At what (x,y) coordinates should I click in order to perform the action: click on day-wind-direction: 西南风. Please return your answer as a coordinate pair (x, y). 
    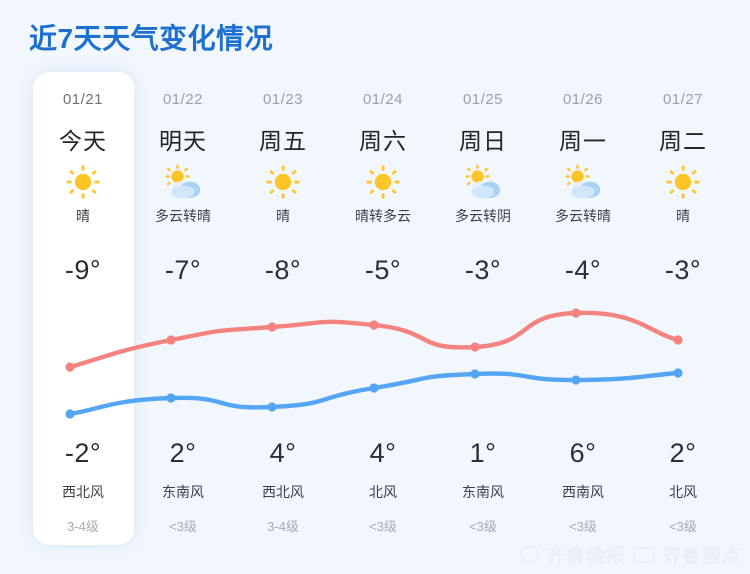
    Looking at the image, I should click on (583, 492).